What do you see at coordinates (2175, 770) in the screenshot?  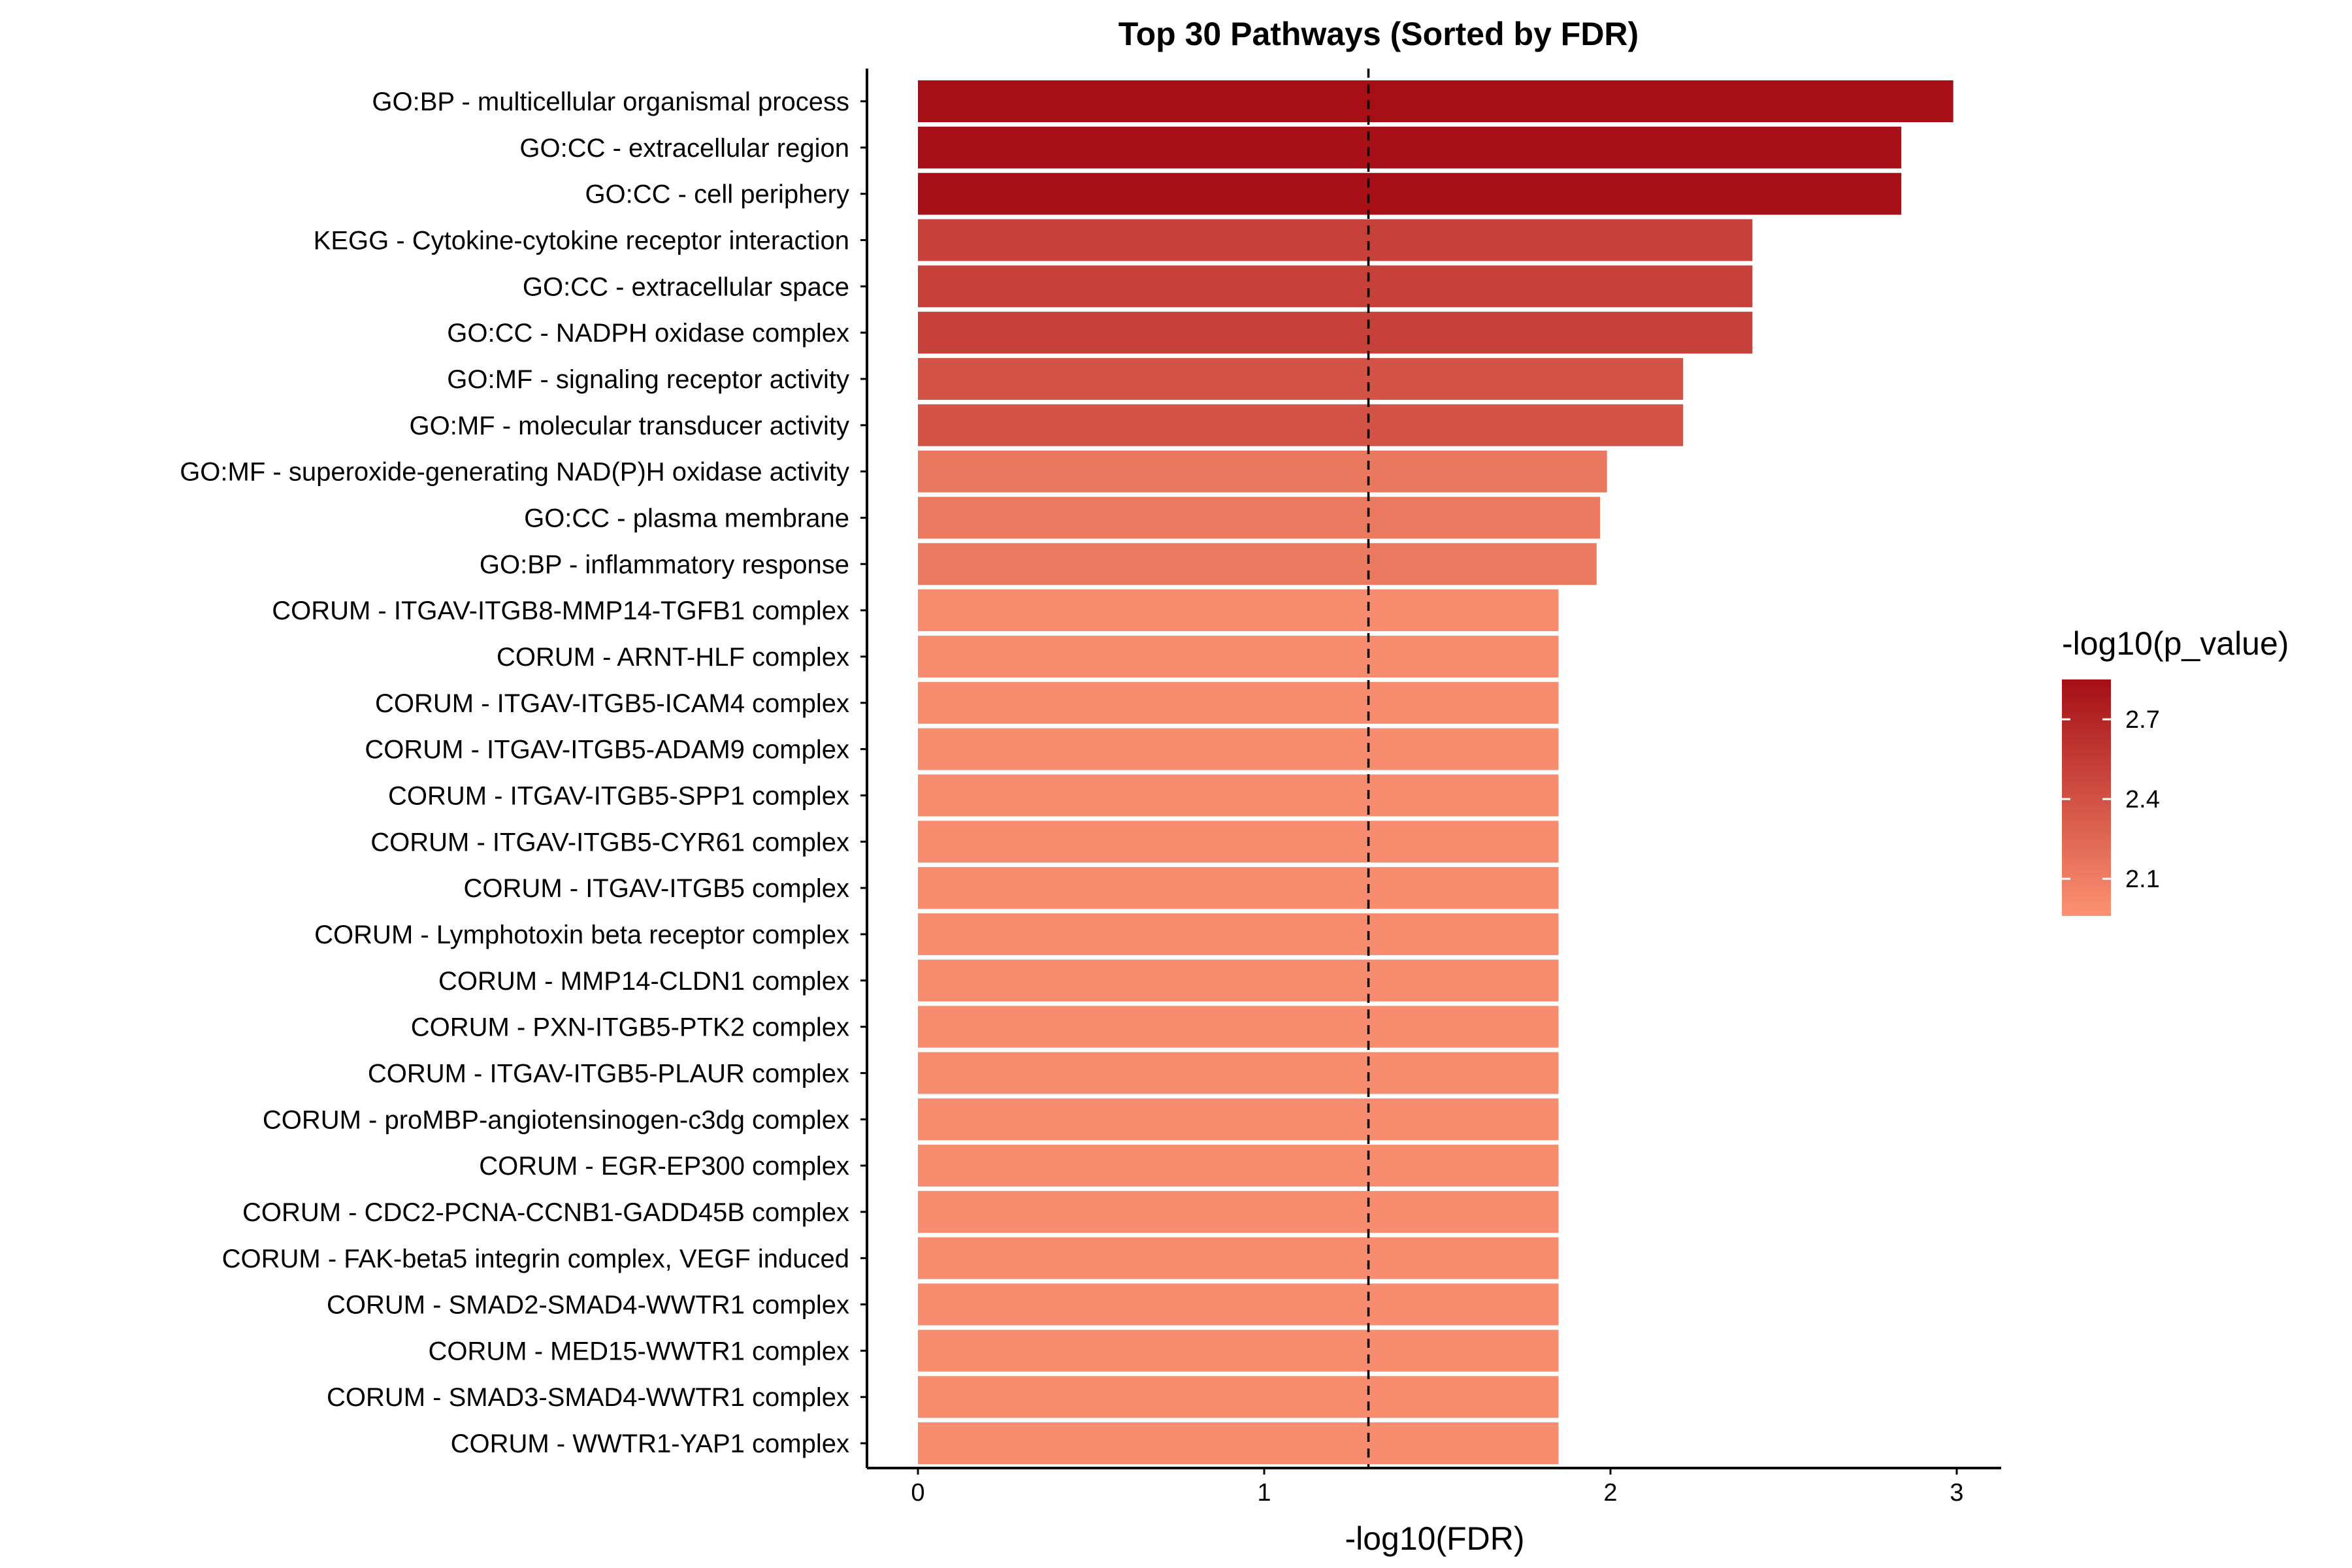 I see `color-legend: -log10(p_value) 2.1 2.4 2.7` at bounding box center [2175, 770].